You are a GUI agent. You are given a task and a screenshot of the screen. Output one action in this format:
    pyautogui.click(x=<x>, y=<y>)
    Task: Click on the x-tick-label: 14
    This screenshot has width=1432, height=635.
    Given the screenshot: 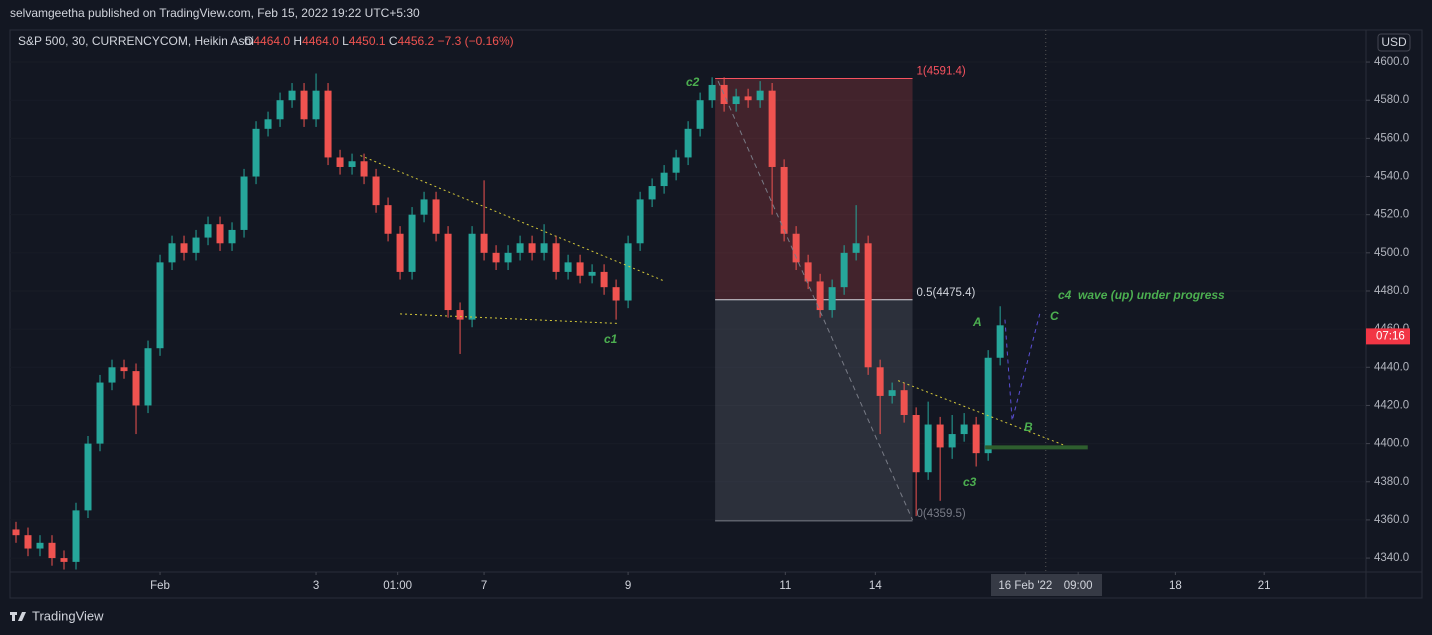 What is the action you would take?
    pyautogui.click(x=875, y=586)
    